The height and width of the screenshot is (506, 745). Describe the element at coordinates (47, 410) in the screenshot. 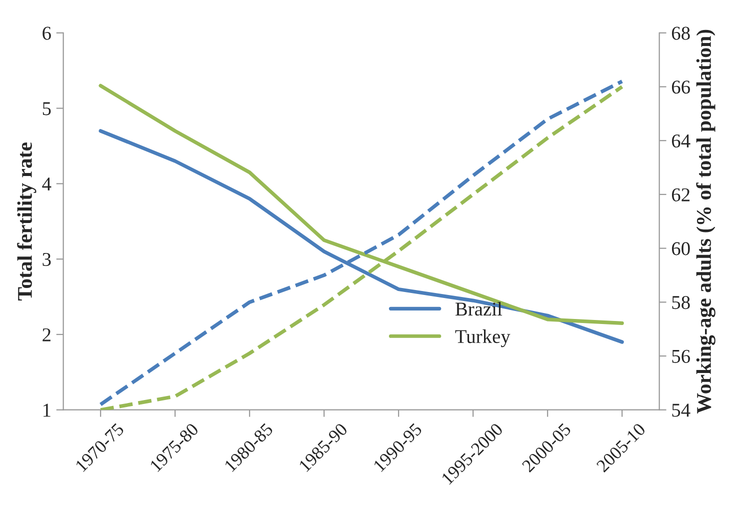

I see `y-tick-label: 1` at that location.